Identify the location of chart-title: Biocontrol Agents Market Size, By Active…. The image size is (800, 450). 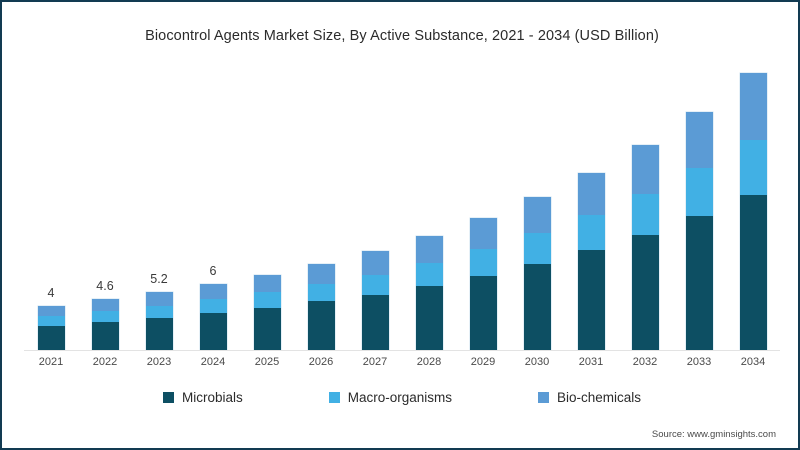
(402, 36).